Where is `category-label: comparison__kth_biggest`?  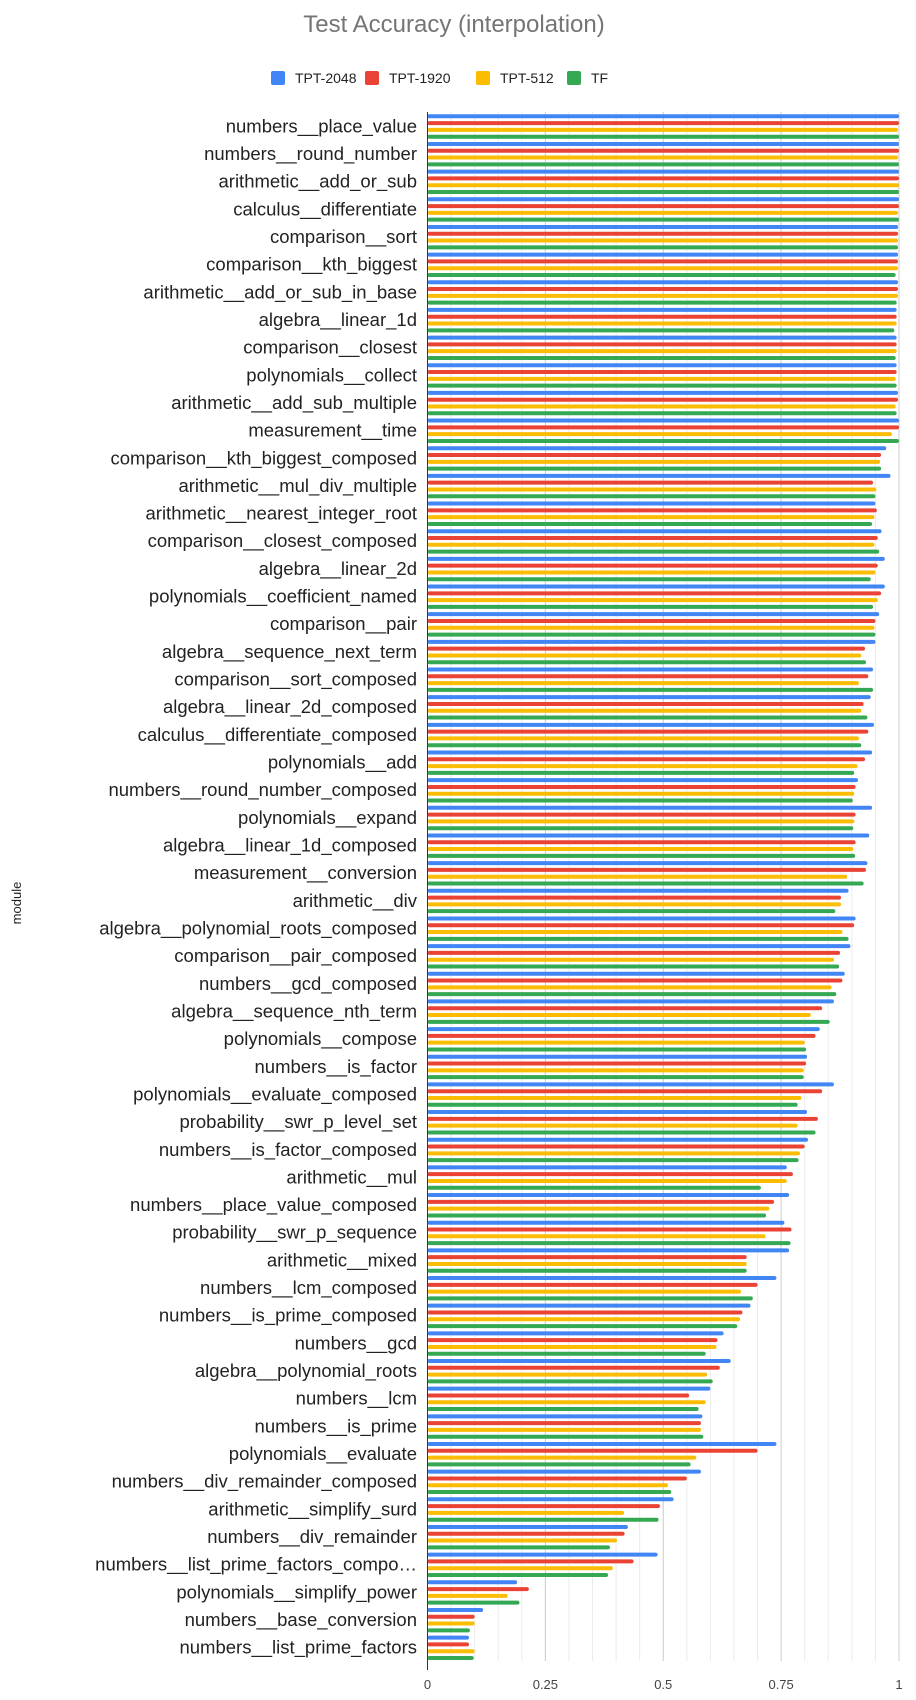
category-label: comparison__kth_biggest is located at coordinates (311, 265).